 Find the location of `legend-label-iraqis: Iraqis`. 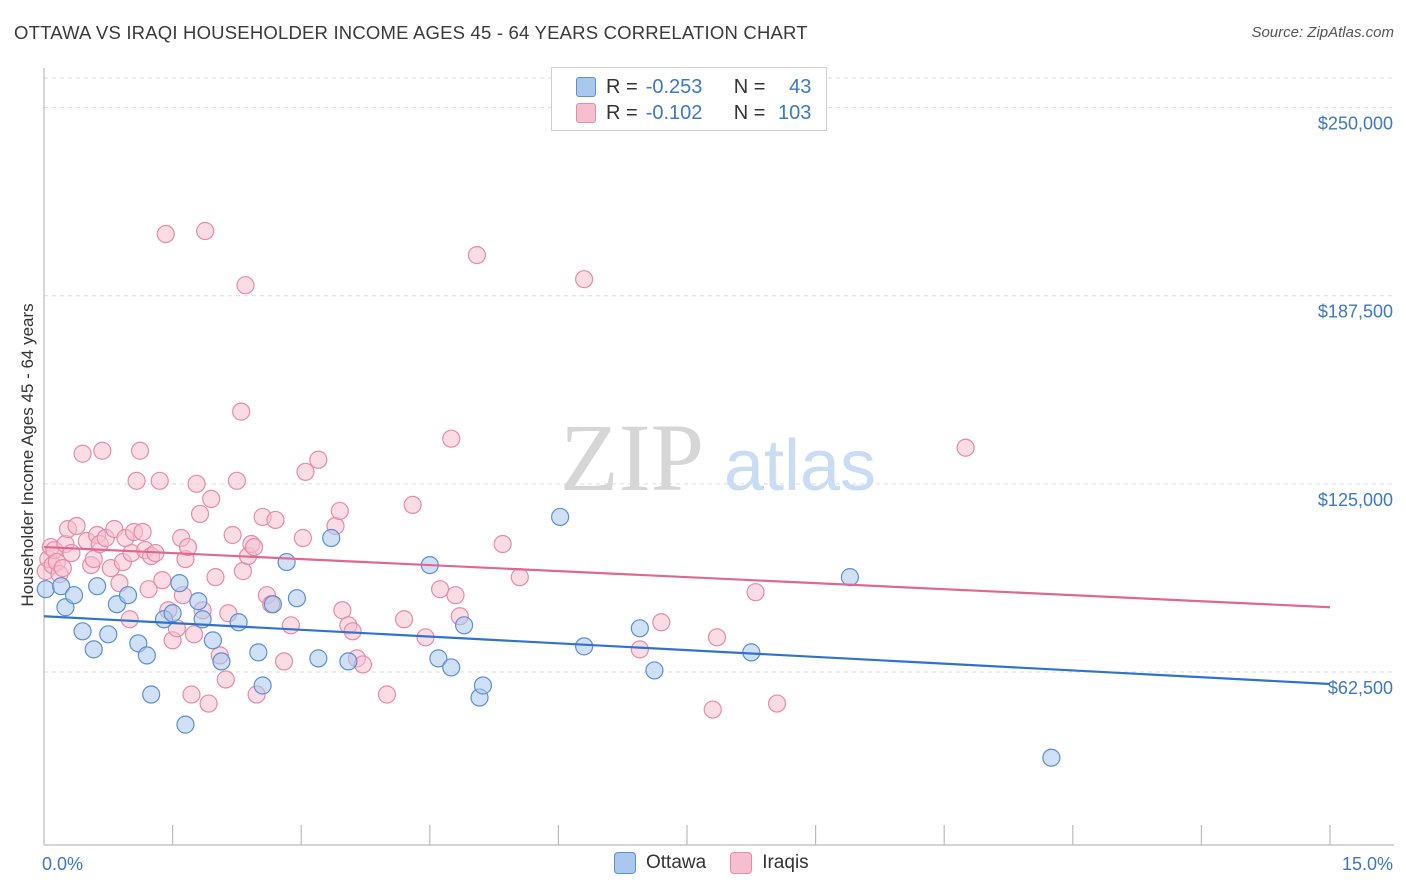

legend-label-iraqis: Iraqis is located at coordinates (785, 862).